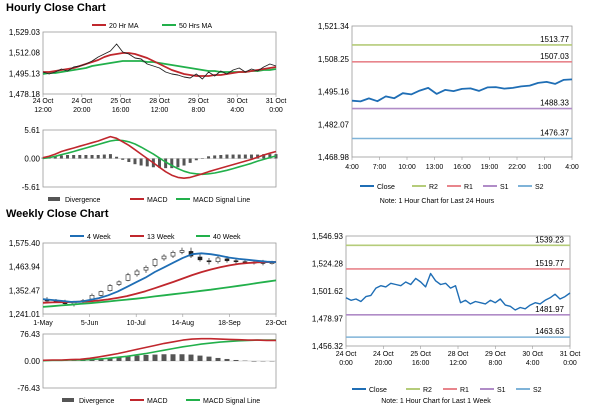 The width and height of the screenshot is (600, 413). What do you see at coordinates (433, 187) in the screenshot?
I see `hourly-levels-legend-r2-label: R2` at bounding box center [433, 187].